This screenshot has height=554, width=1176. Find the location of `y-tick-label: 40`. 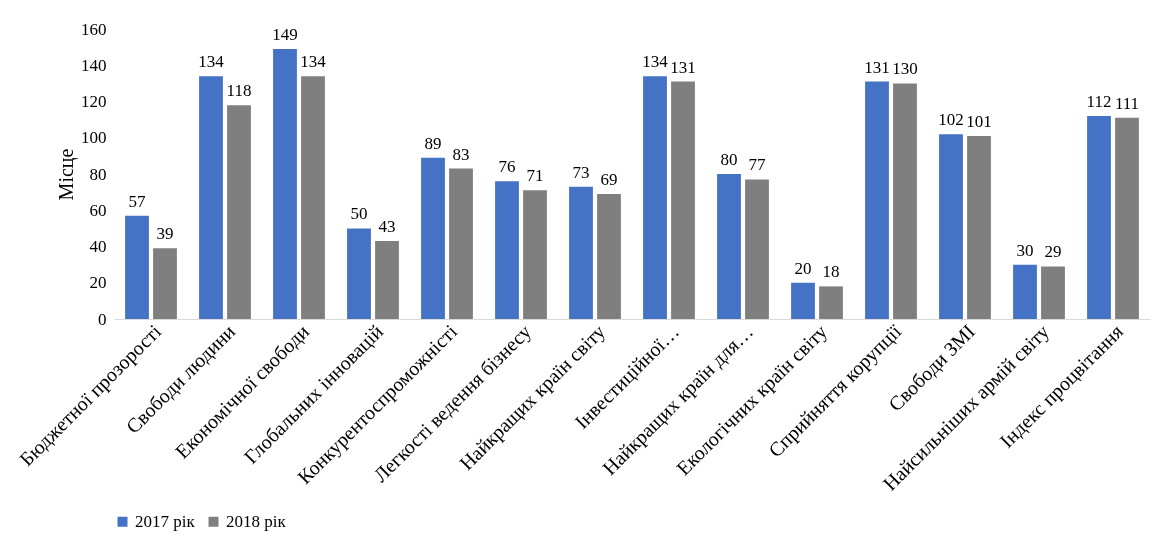

y-tick-label: 40 is located at coordinates (98, 246).